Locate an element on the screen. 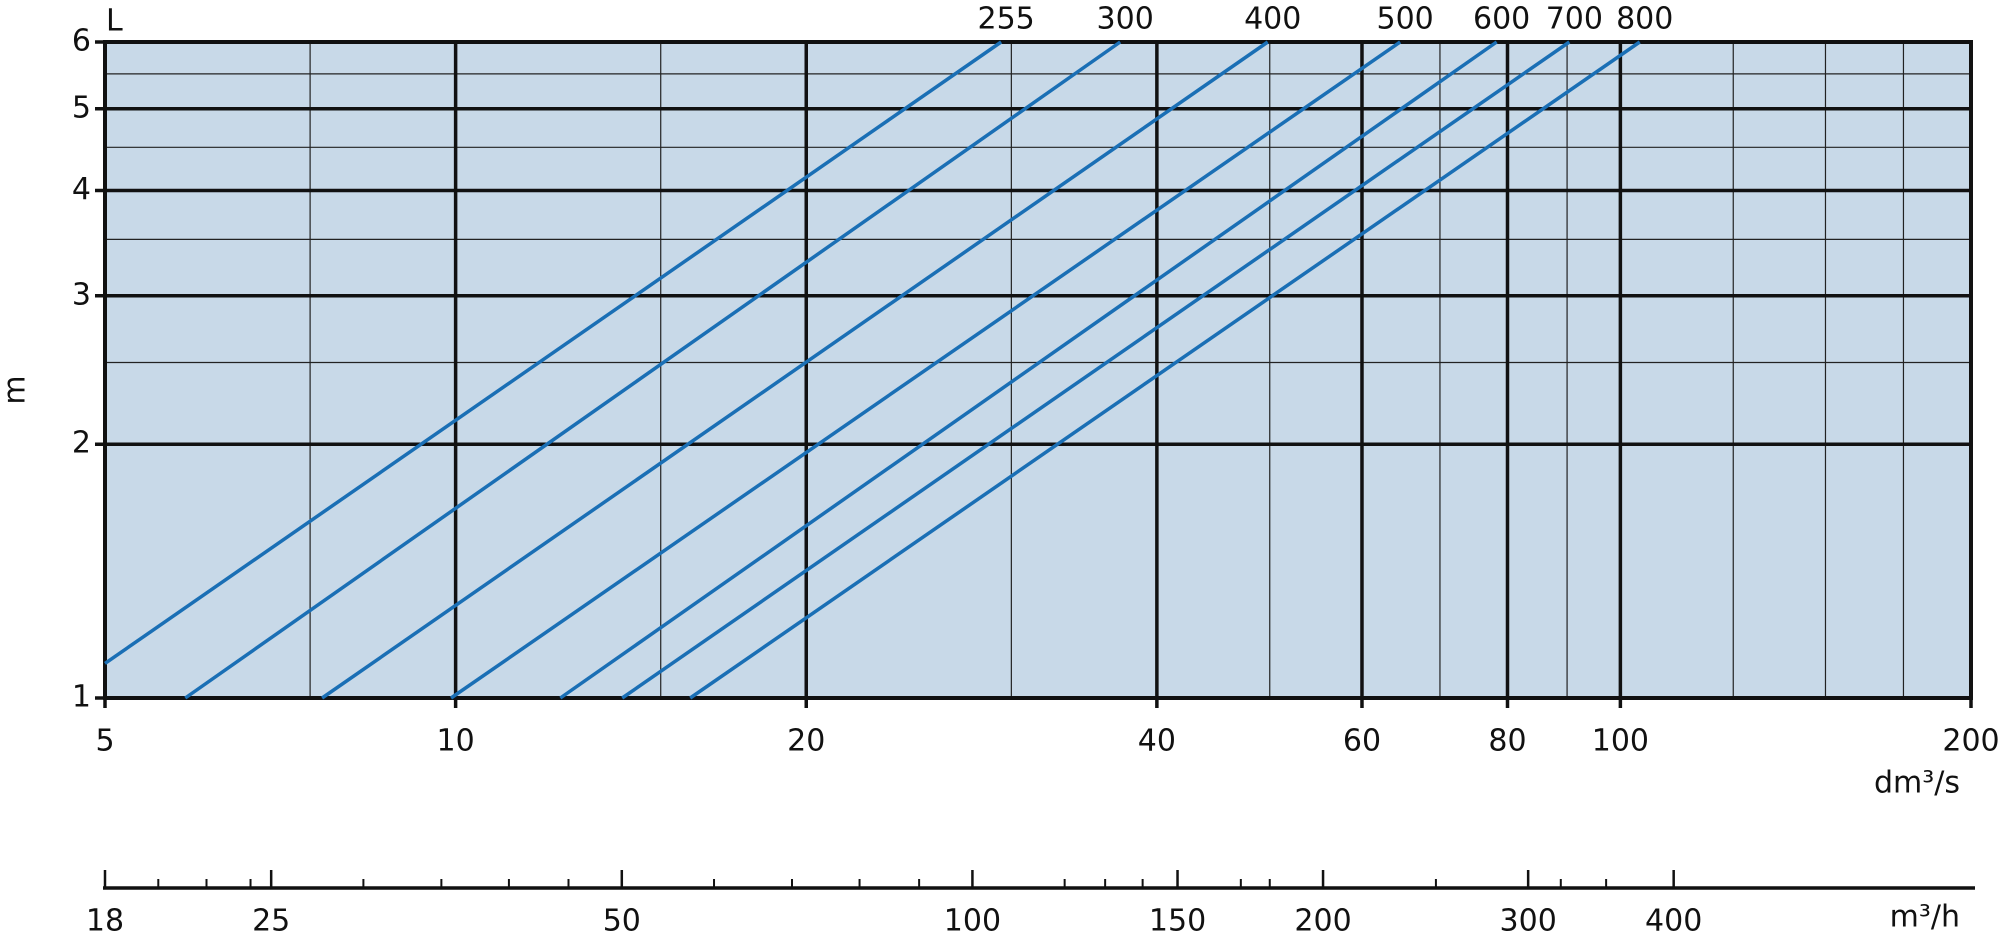 This screenshot has height=940, width=2000. series-label: 400 is located at coordinates (1272, 19).